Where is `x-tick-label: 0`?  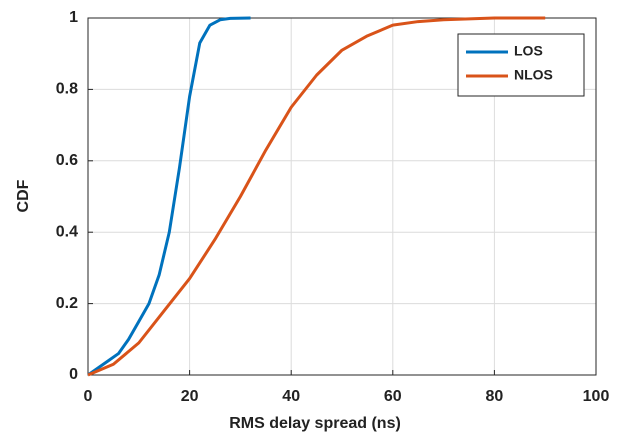 x-tick-label: 0 is located at coordinates (88, 396).